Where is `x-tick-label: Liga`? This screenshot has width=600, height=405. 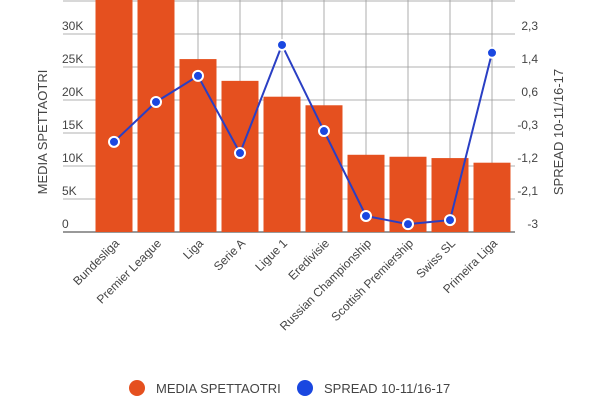
x-tick-label: Liga is located at coordinates (193, 249).